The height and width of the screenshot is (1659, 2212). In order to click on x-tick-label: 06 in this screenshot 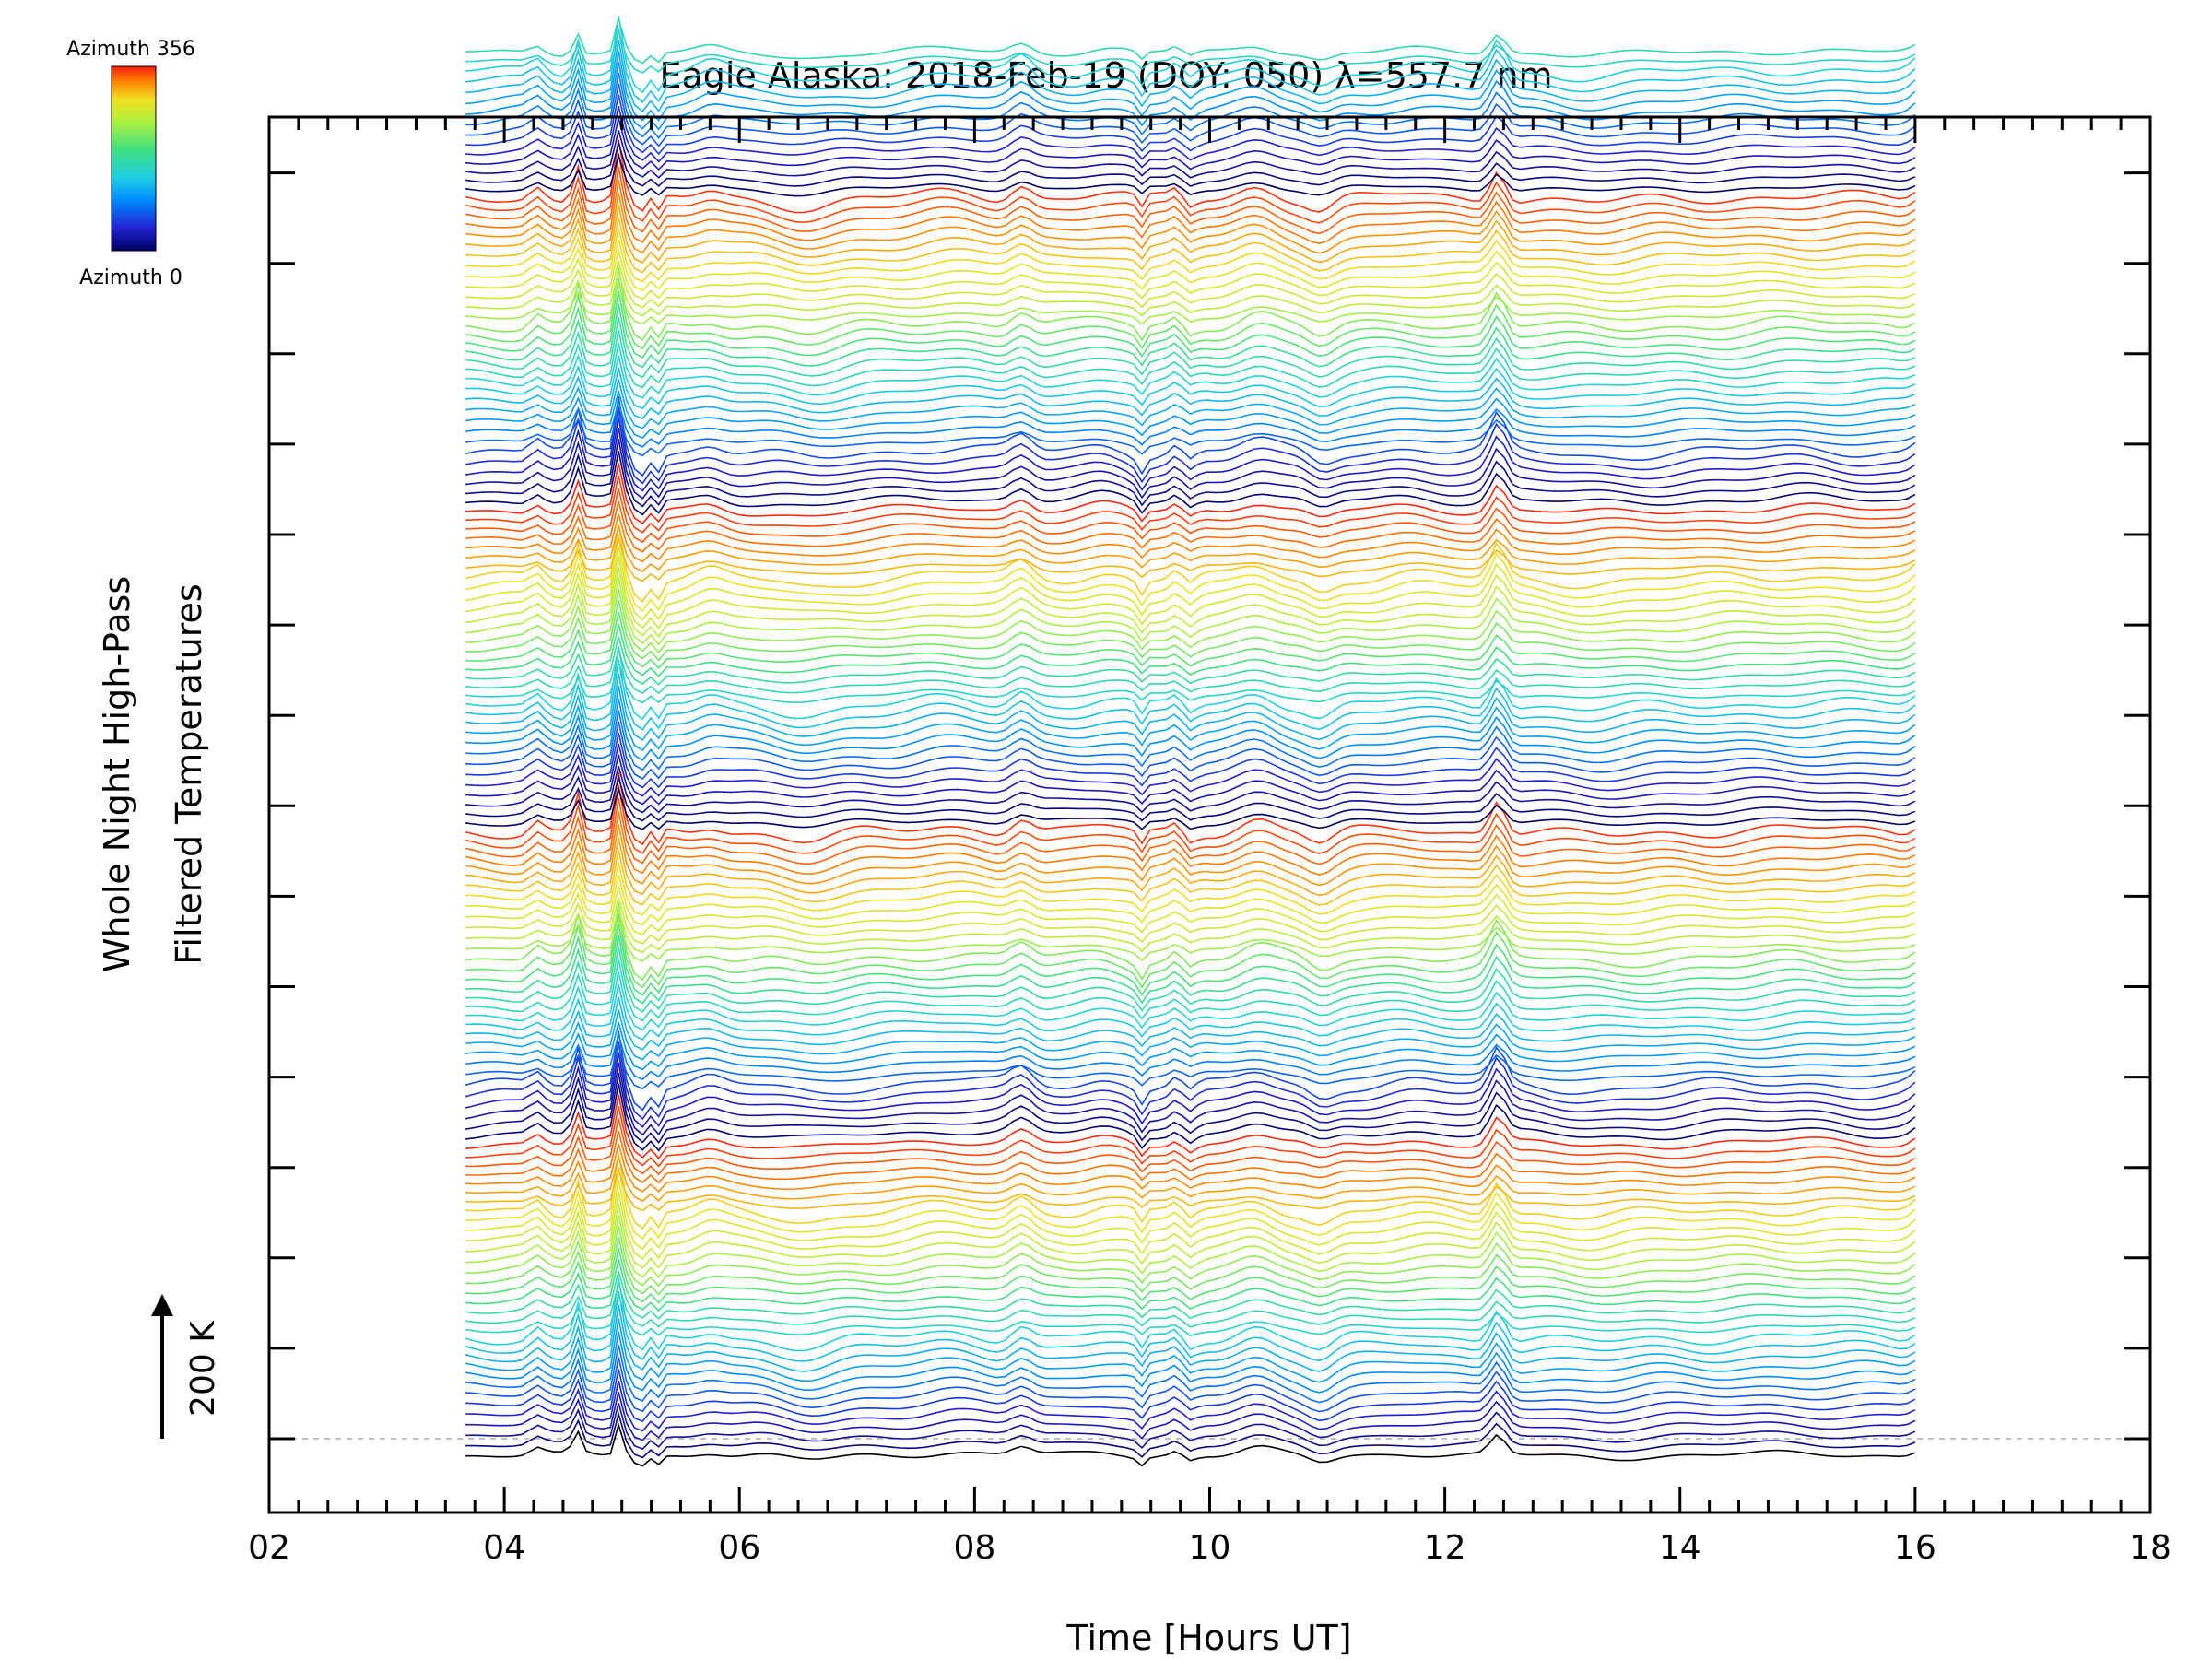, I will do `click(739, 1548)`.